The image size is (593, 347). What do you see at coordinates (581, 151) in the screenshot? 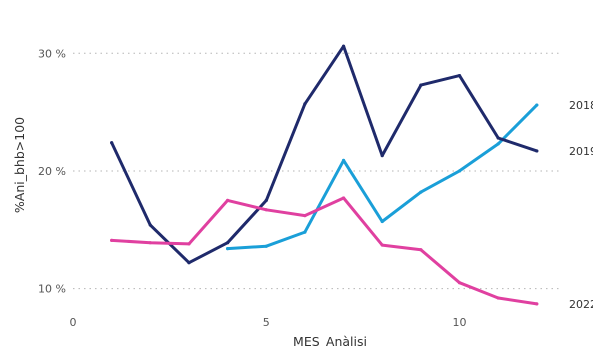
I see `series-end-label-2019: 2019` at bounding box center [581, 151].